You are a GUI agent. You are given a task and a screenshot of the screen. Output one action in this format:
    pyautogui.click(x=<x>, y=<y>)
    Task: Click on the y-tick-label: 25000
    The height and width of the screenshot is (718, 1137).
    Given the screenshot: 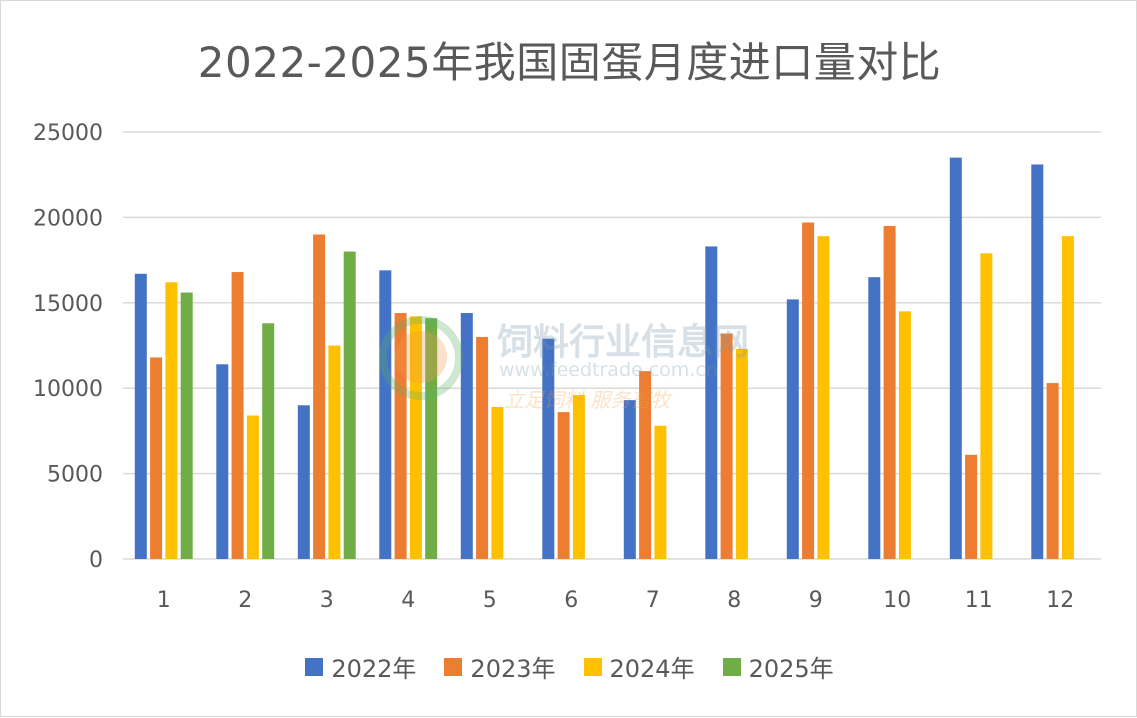 What is the action you would take?
    pyautogui.click(x=68, y=133)
    